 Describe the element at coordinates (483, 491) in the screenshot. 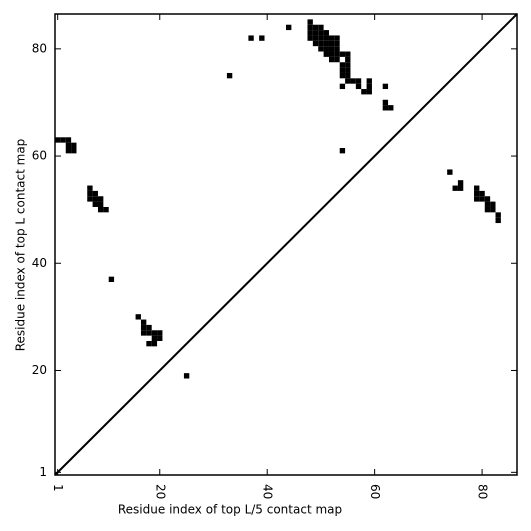

I see `x-tick-label: 80` at that location.